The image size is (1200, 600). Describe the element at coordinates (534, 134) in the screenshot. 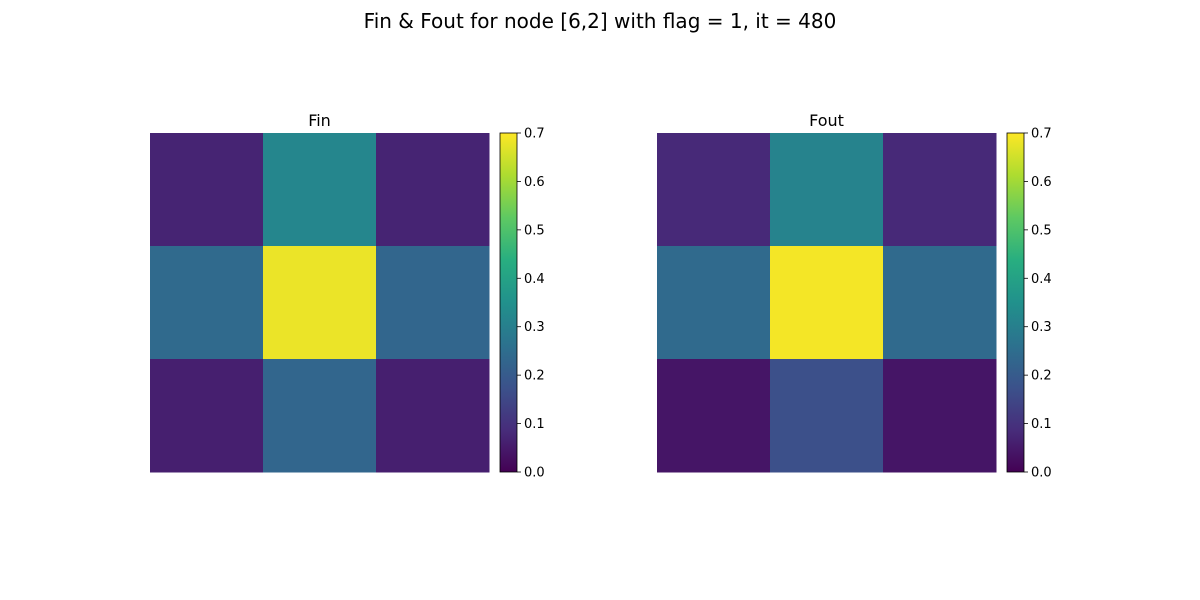

I see `fin-colorbar-tick-label-7: 0.7` at that location.